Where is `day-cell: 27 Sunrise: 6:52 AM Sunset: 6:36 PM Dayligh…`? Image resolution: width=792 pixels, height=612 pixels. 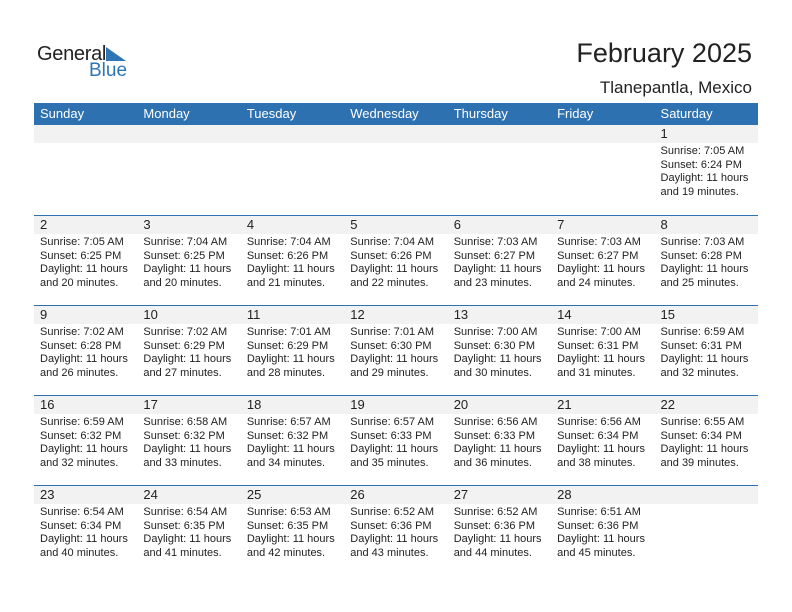
day-cell: 27 Sunrise: 6:52 AM Sunset: 6:36 PM Dayligh… is located at coordinates (499, 530).